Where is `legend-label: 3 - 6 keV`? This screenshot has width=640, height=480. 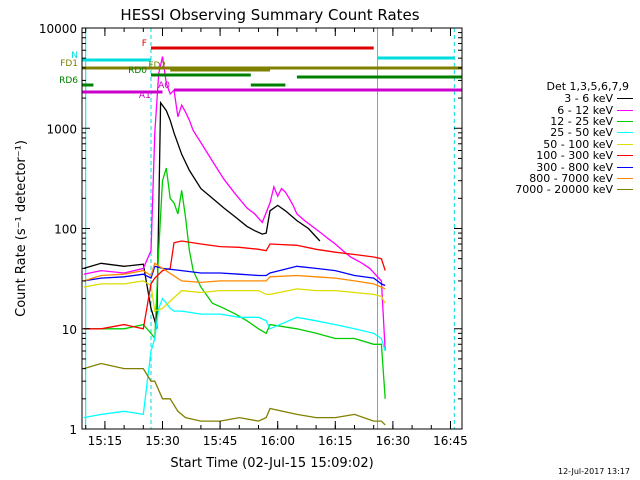 legend-label: 3 - 6 keV is located at coordinates (588, 99).